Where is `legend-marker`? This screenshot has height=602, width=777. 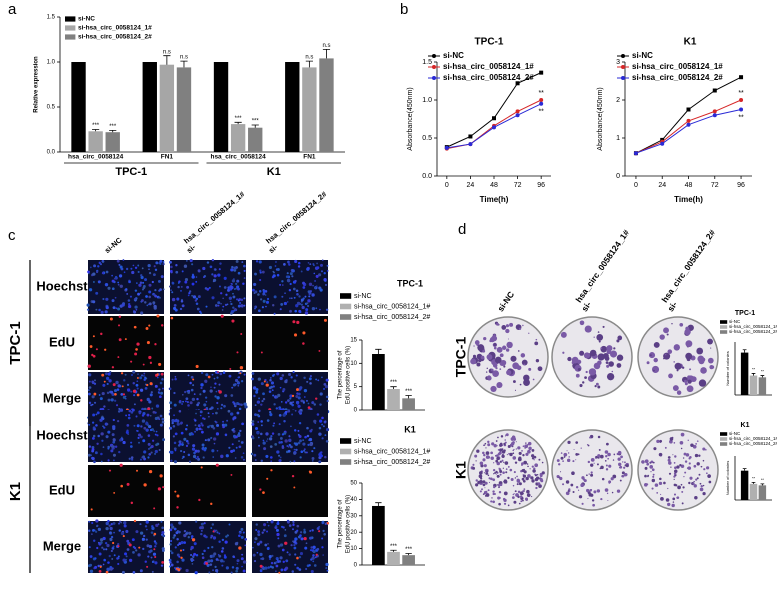 legend-marker is located at coordinates (434, 67).